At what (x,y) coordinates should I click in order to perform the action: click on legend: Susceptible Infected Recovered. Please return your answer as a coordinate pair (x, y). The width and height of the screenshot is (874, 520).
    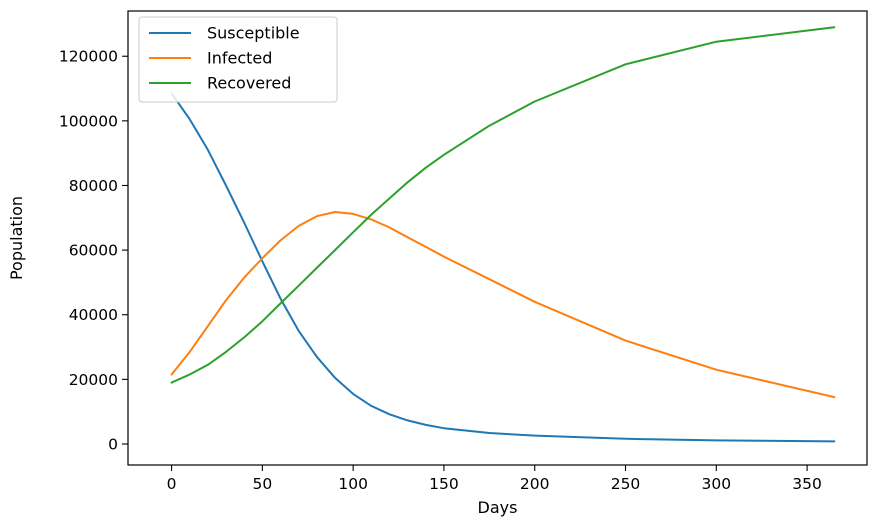
    Looking at the image, I should click on (238, 59).